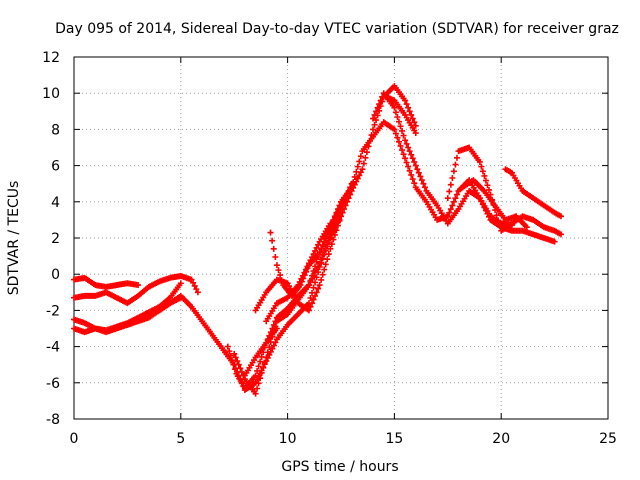 This screenshot has height=480, width=640. What do you see at coordinates (55, 239) in the screenshot?
I see `y-tick-label: 2` at bounding box center [55, 239].